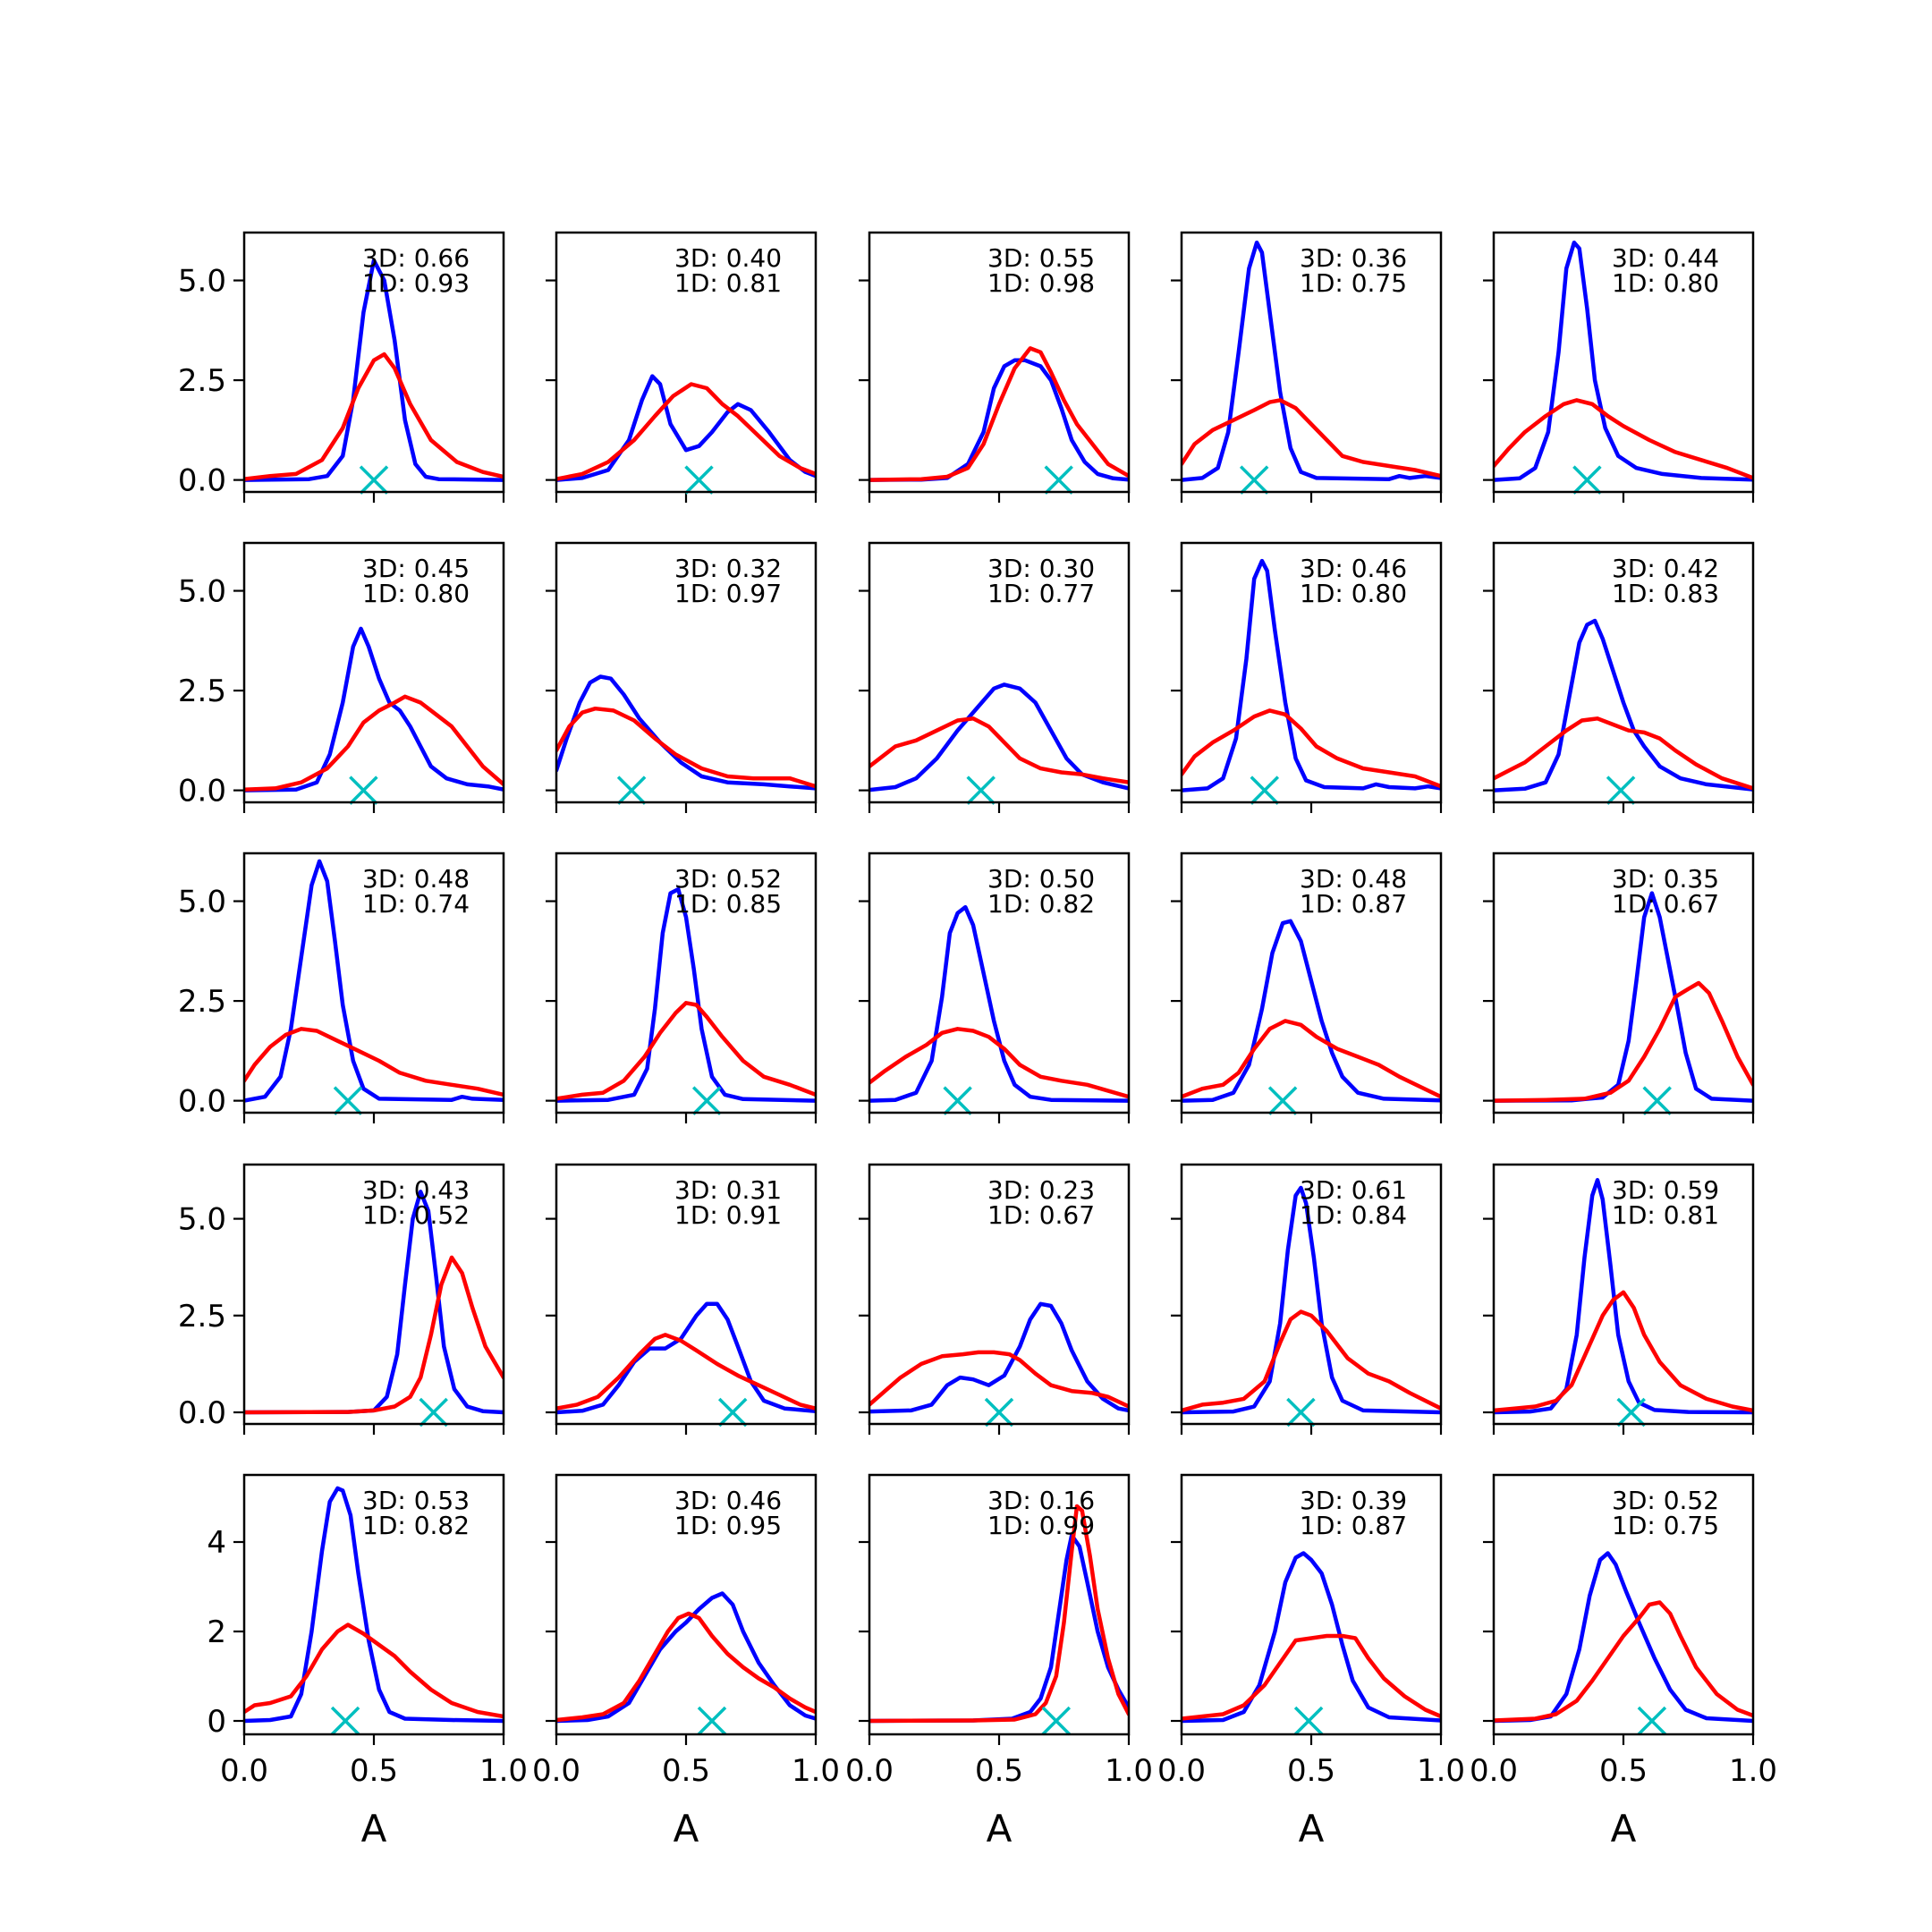 This screenshot has height=1932, width=1932. I want to click on panel-r1-c4-series-3d-line, so click(1311, 361).